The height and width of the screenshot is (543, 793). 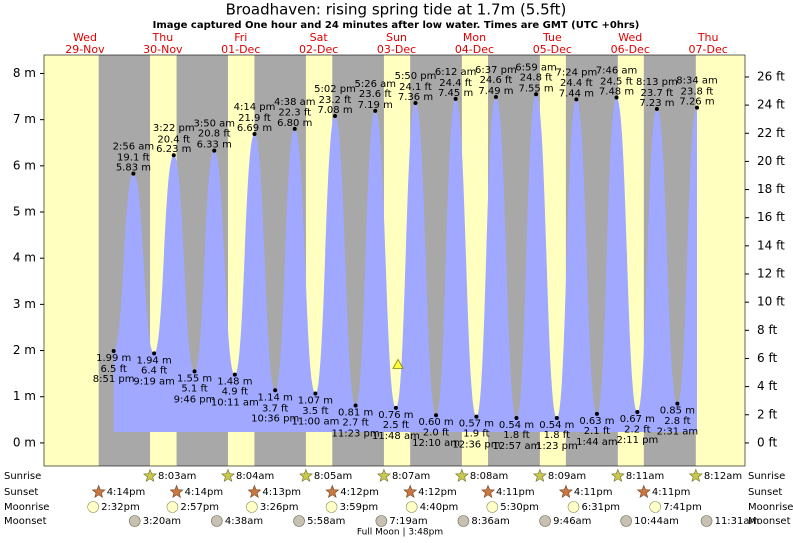 What do you see at coordinates (294, 113) in the screenshot?
I see `ft-label: 22.3 ft` at bounding box center [294, 113].